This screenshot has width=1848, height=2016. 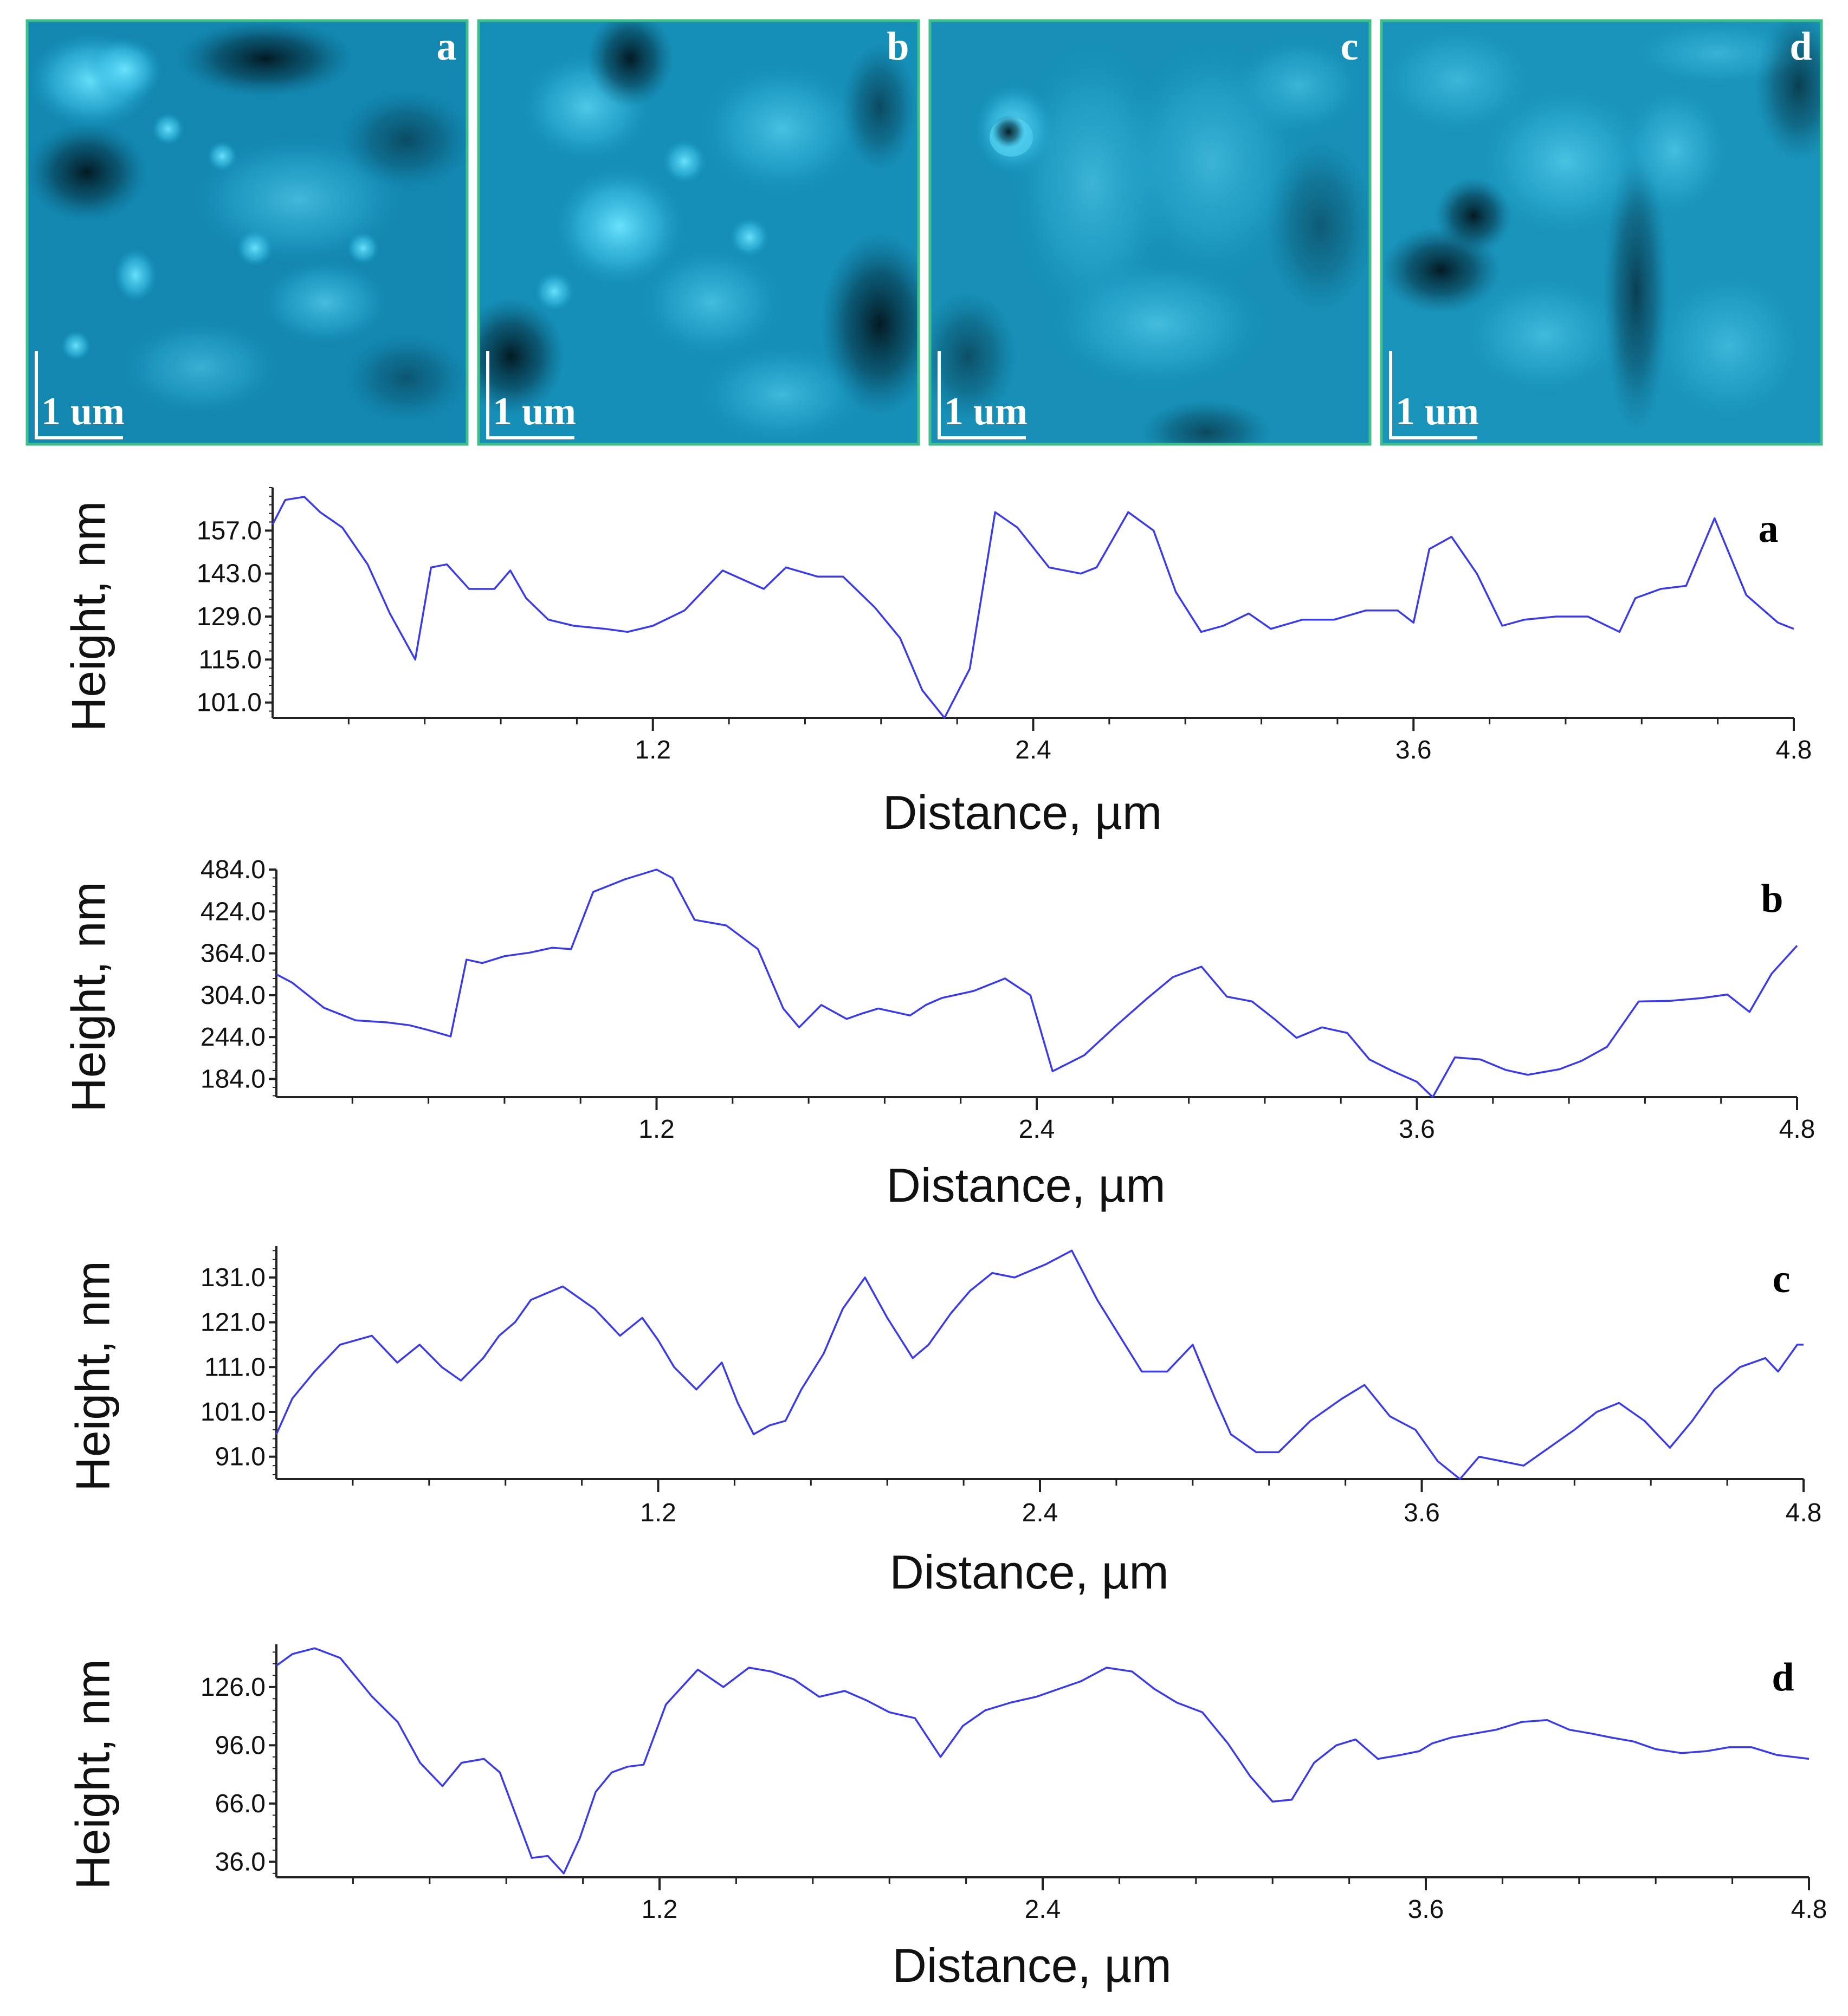 I want to click on y-tick-label: 115.0, so click(x=230, y=660).